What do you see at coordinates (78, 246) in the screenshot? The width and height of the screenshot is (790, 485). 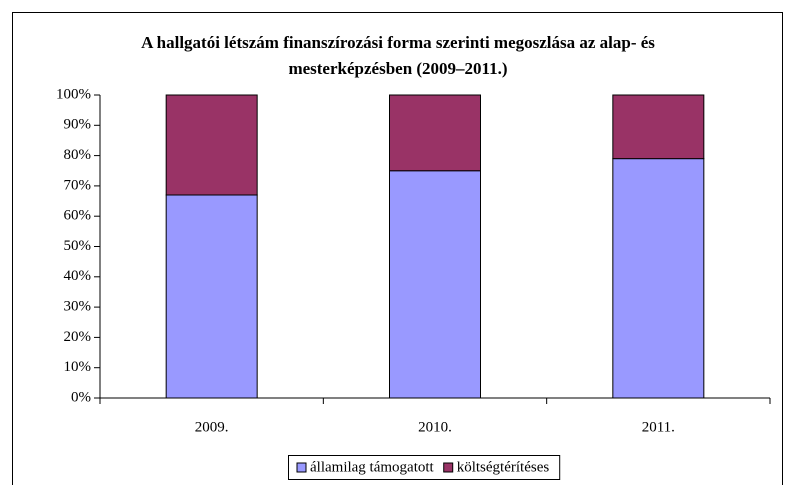 I see `y-tick-label: 50%` at bounding box center [78, 246].